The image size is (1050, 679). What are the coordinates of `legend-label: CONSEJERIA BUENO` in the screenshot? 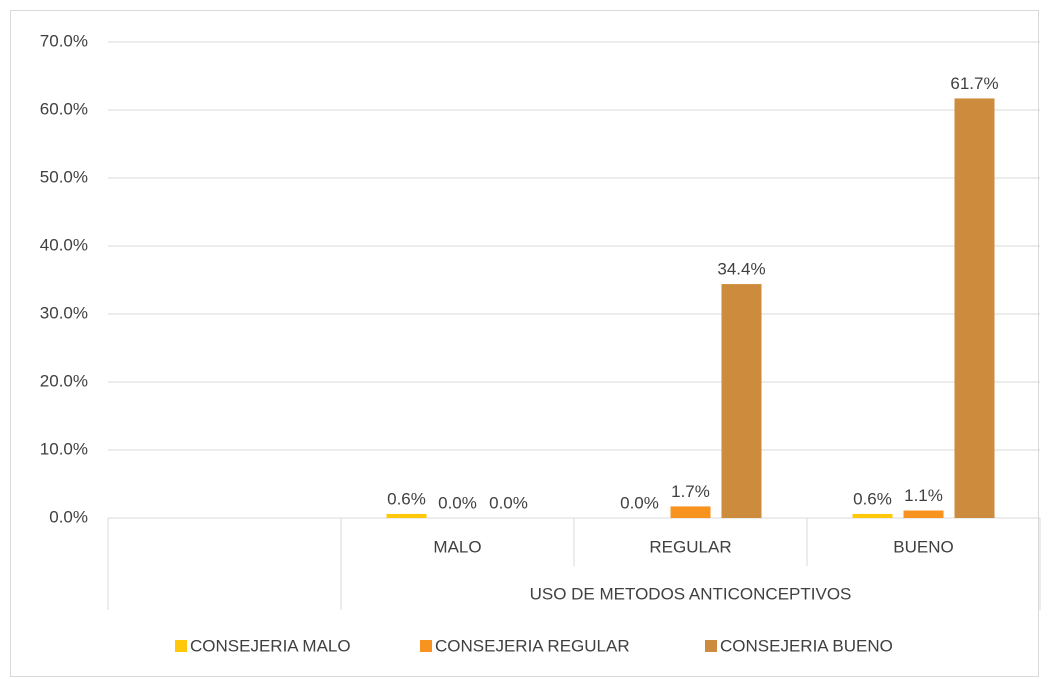 It's located at (806, 645).